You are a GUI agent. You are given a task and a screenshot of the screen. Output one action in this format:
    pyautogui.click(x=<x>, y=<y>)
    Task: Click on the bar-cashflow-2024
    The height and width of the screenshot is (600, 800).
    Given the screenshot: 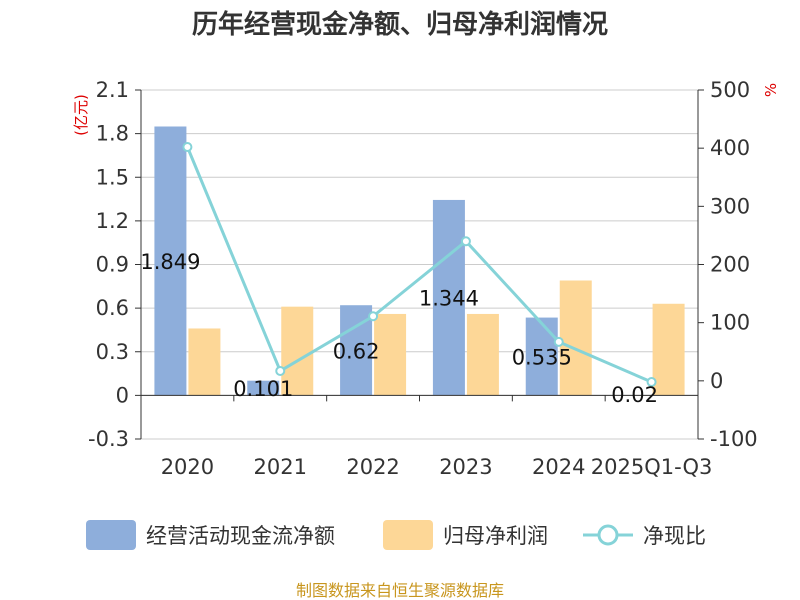 What is the action you would take?
    pyautogui.click(x=541, y=356)
    